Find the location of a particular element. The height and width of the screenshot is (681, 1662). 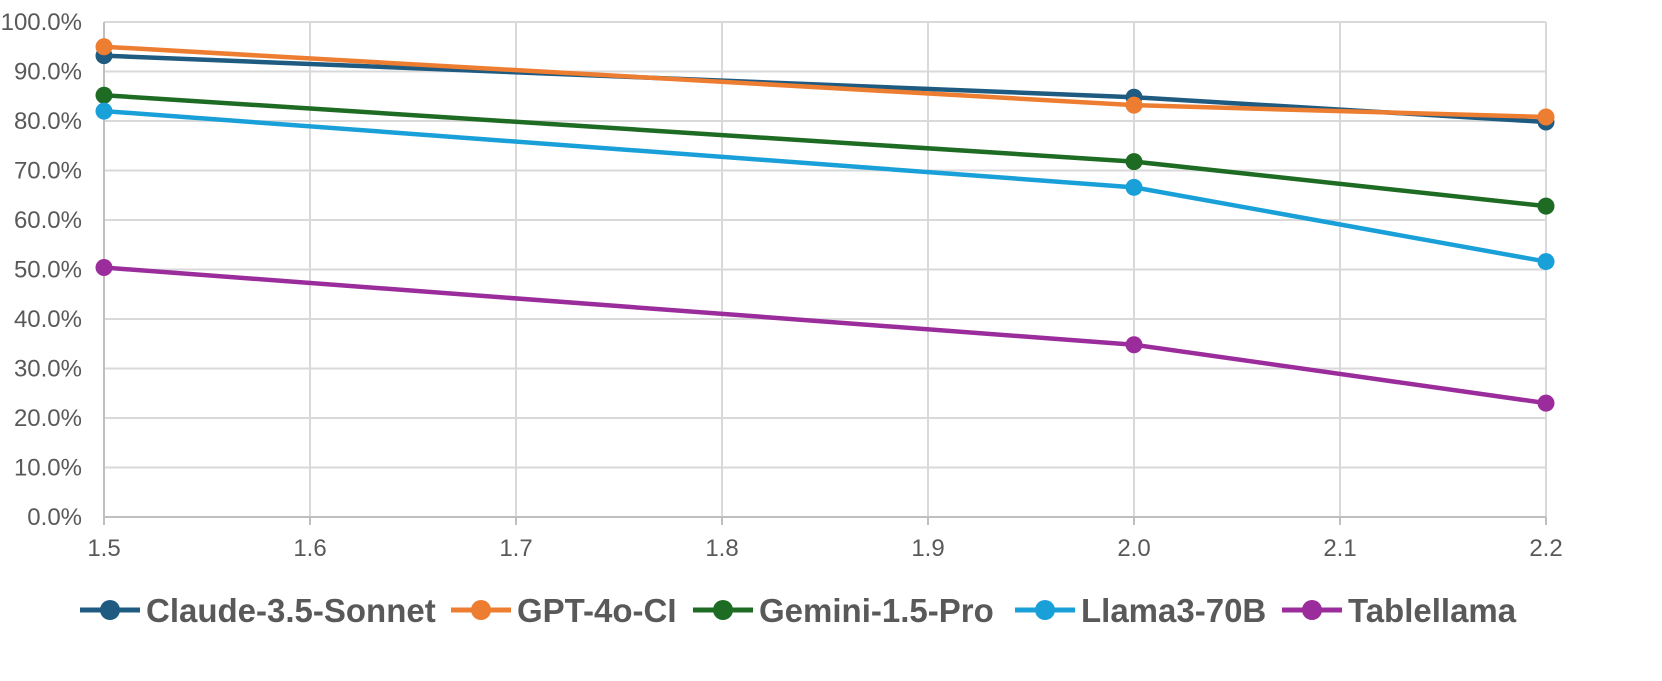

legend-item: Claude-3.5-Sonnet is located at coordinates (258, 610).